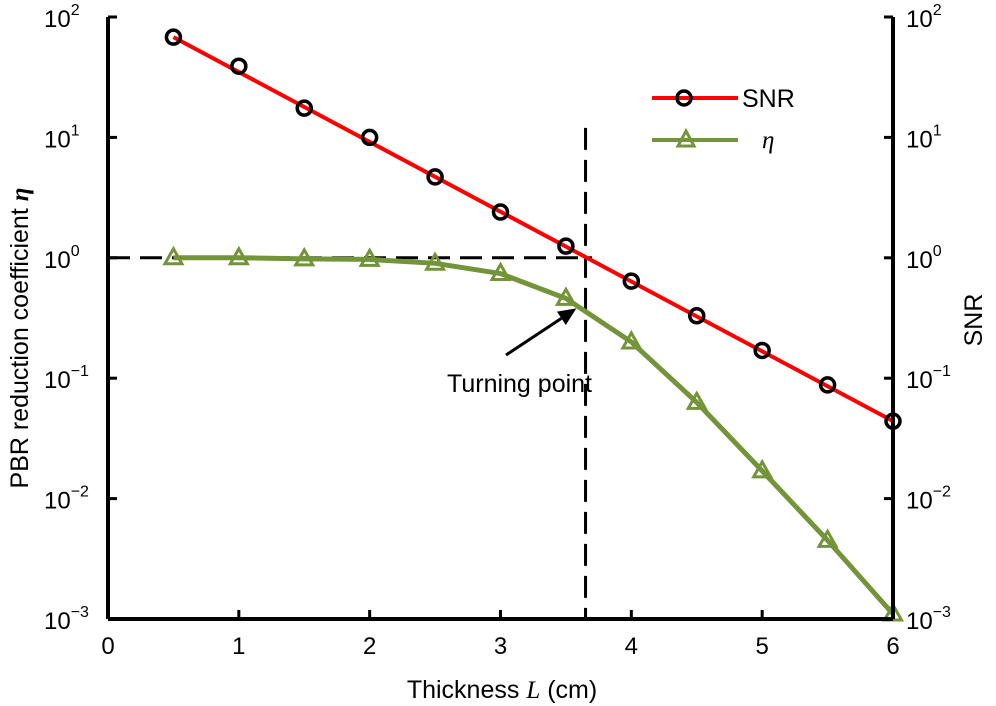  Describe the element at coordinates (892, 646) in the screenshot. I see `x-tick-label: 6` at that location.